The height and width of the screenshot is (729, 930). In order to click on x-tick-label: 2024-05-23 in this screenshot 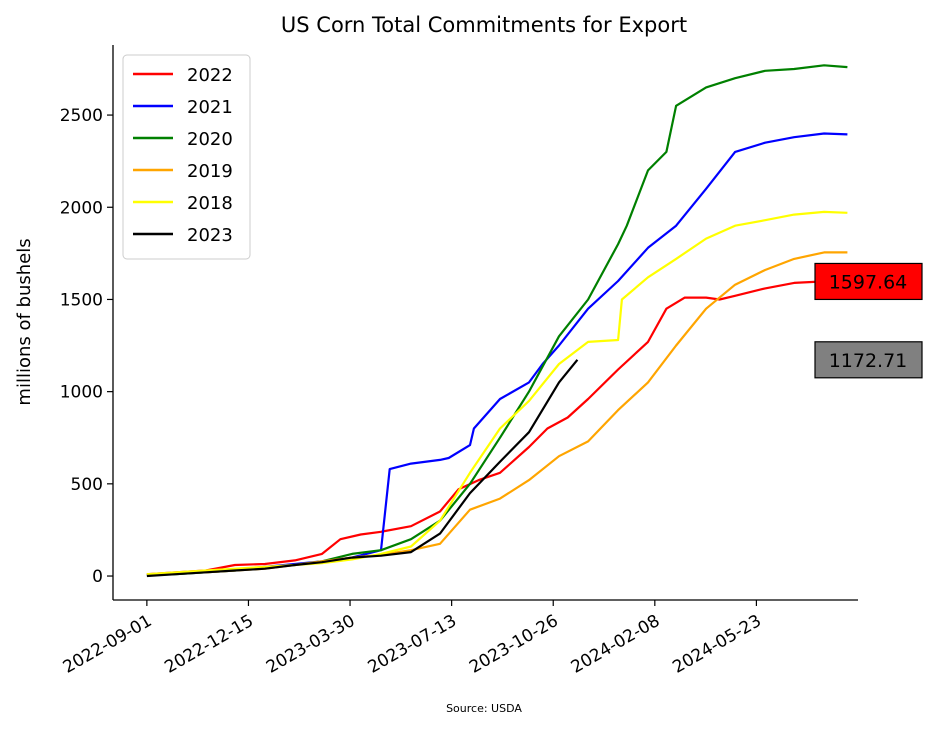, I will do `click(717, 644)`.